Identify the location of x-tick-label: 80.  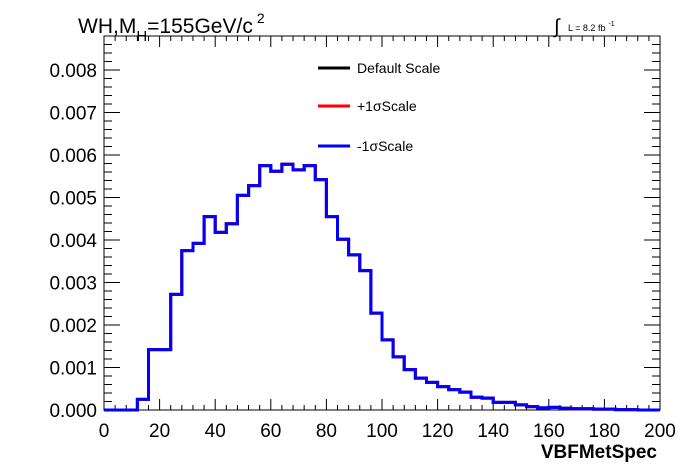
(326, 431).